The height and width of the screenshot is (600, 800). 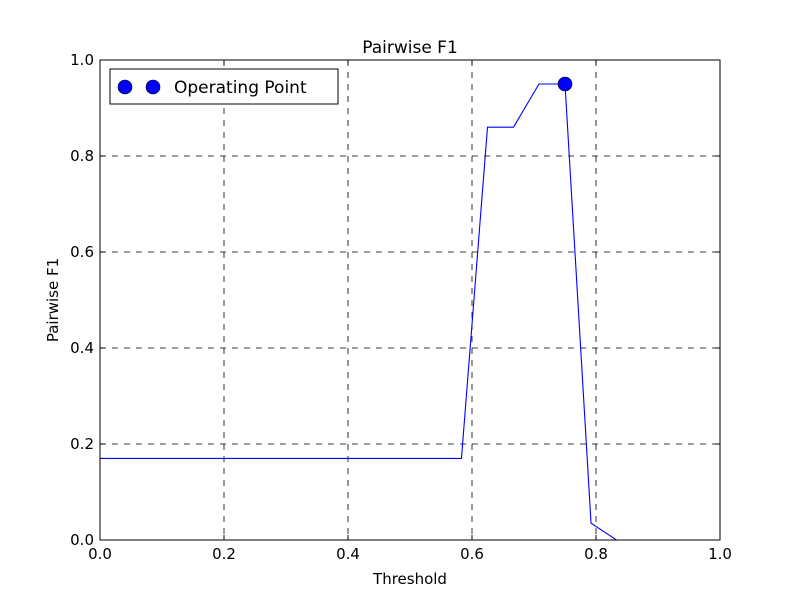 I want to click on x-tick-label: 1.0, so click(x=720, y=554).